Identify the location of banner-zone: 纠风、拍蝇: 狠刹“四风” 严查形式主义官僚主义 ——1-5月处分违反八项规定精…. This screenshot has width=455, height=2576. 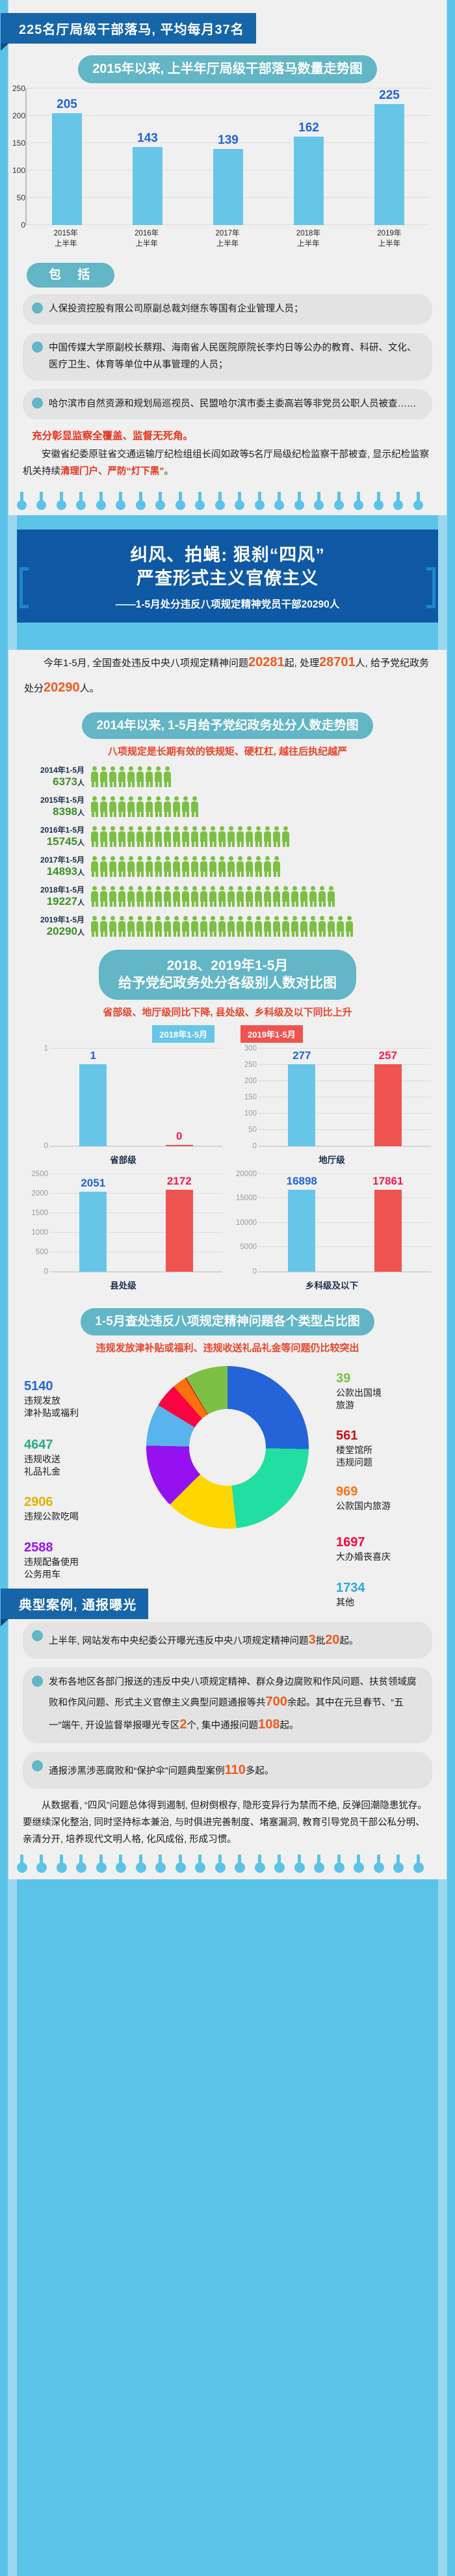
(227, 577).